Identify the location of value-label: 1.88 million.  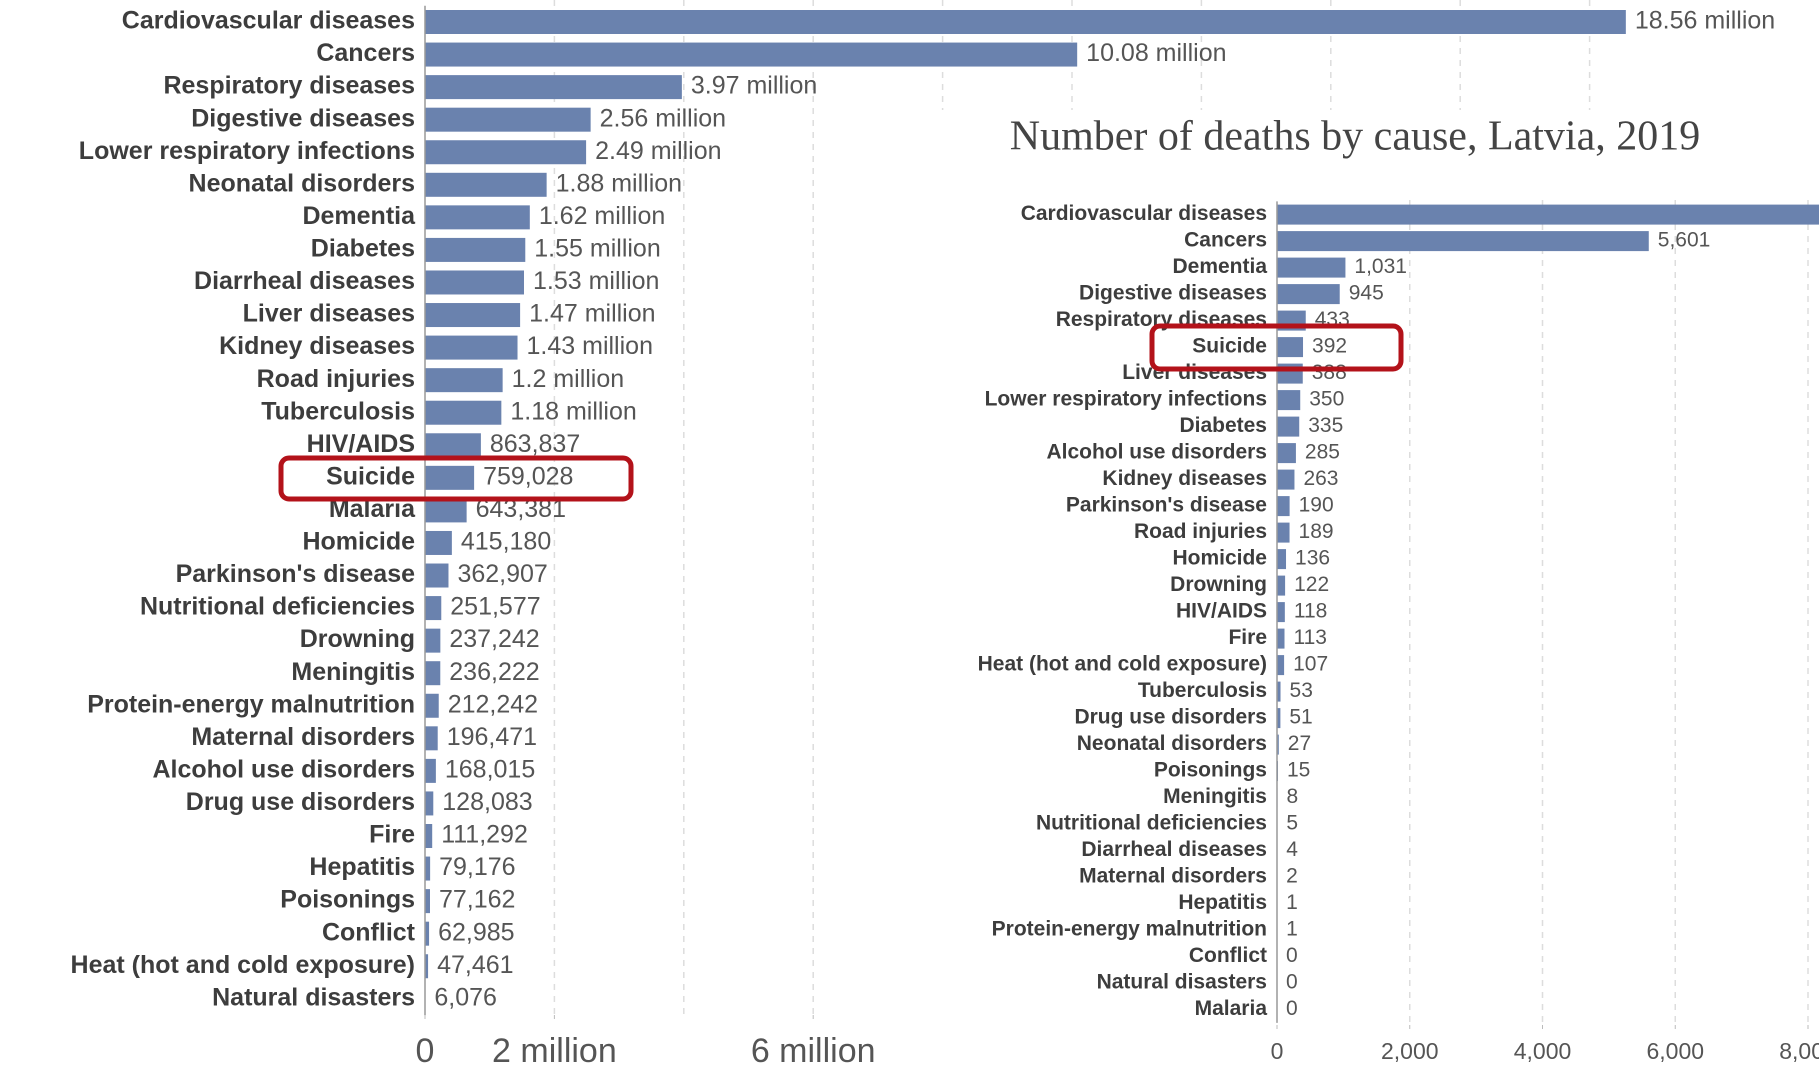
(619, 183).